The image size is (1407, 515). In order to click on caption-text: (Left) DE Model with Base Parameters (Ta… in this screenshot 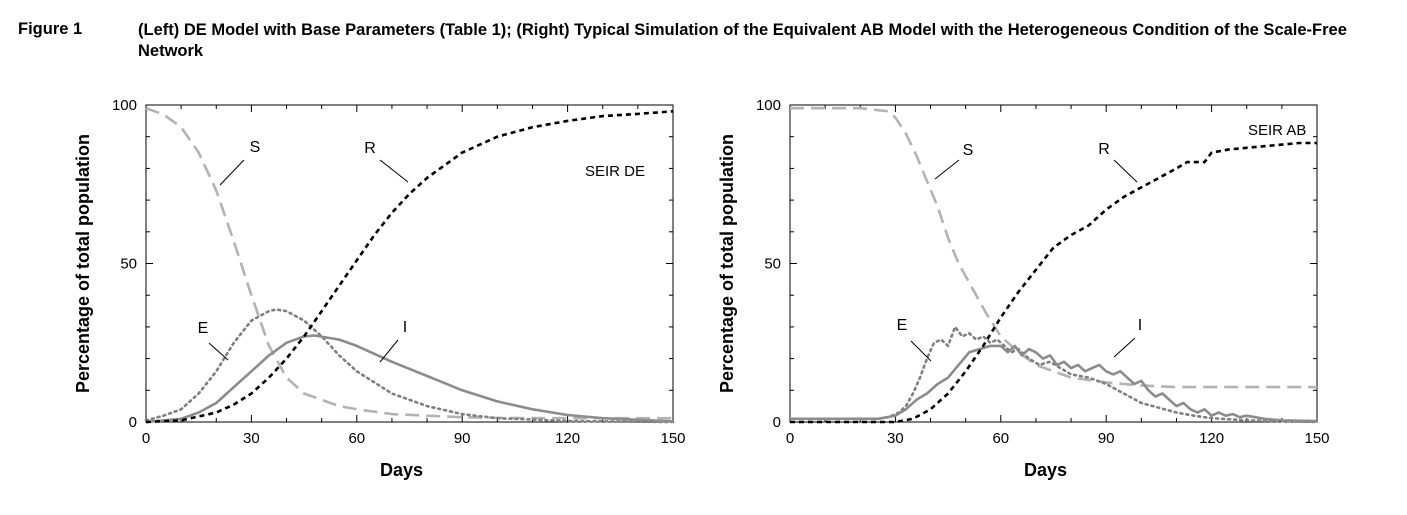, I will do `click(742, 40)`.